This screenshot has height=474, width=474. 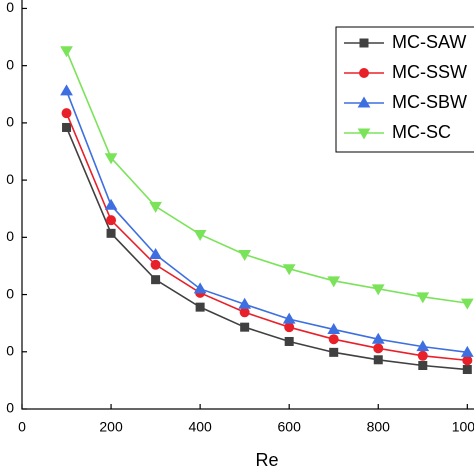 I want to click on legend-label: MC-SC, so click(x=421, y=132).